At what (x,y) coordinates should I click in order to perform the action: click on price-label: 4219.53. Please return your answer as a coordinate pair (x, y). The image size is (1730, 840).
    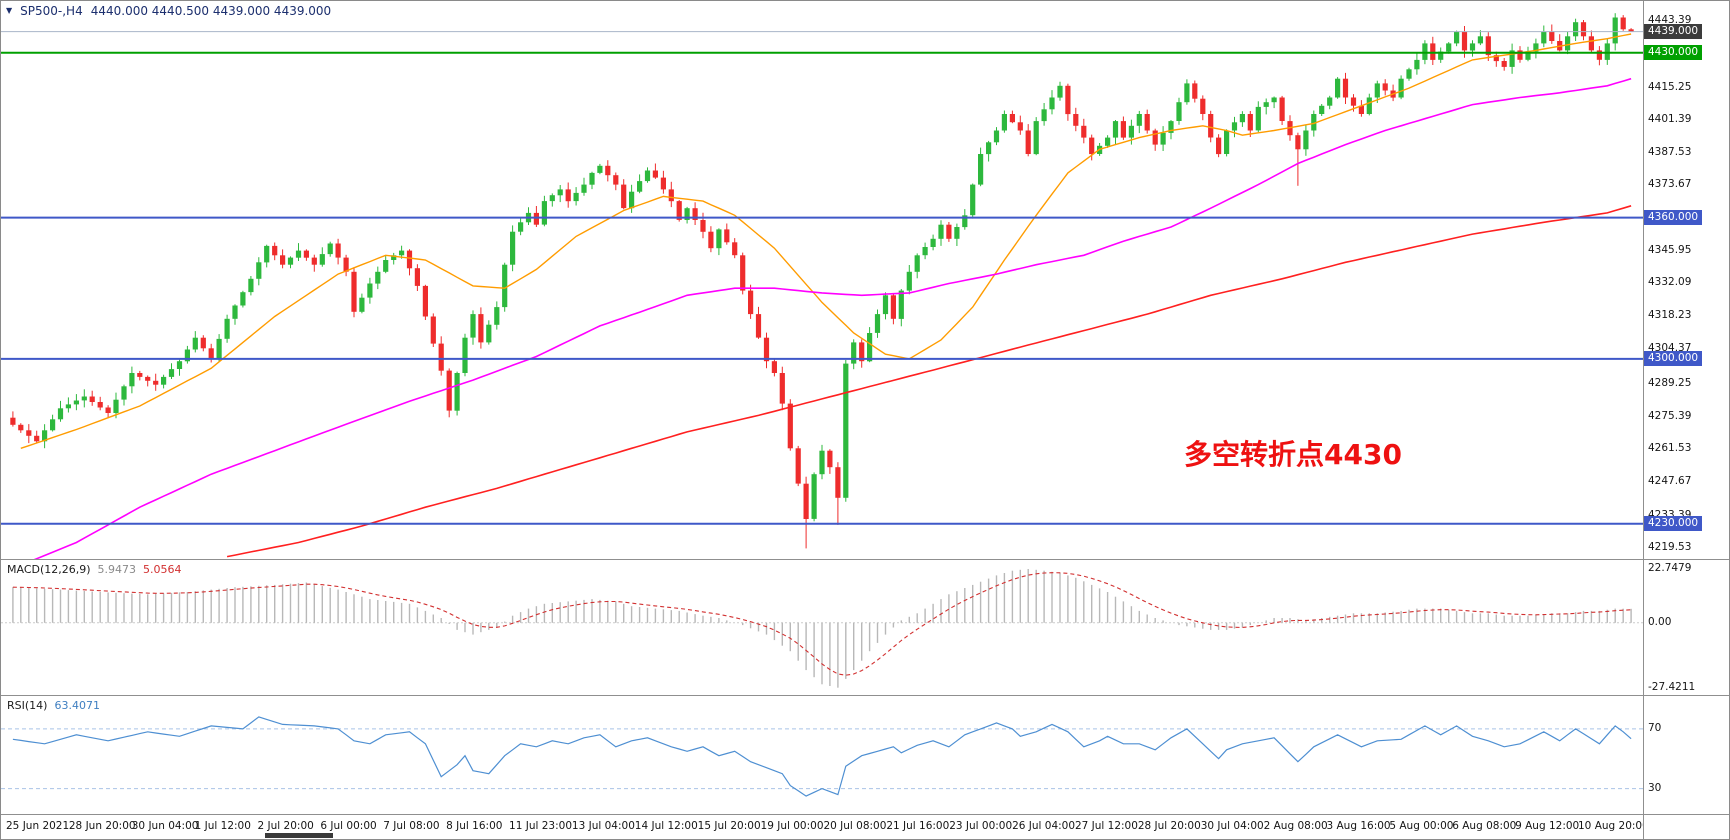
    Looking at the image, I should click on (1670, 547).